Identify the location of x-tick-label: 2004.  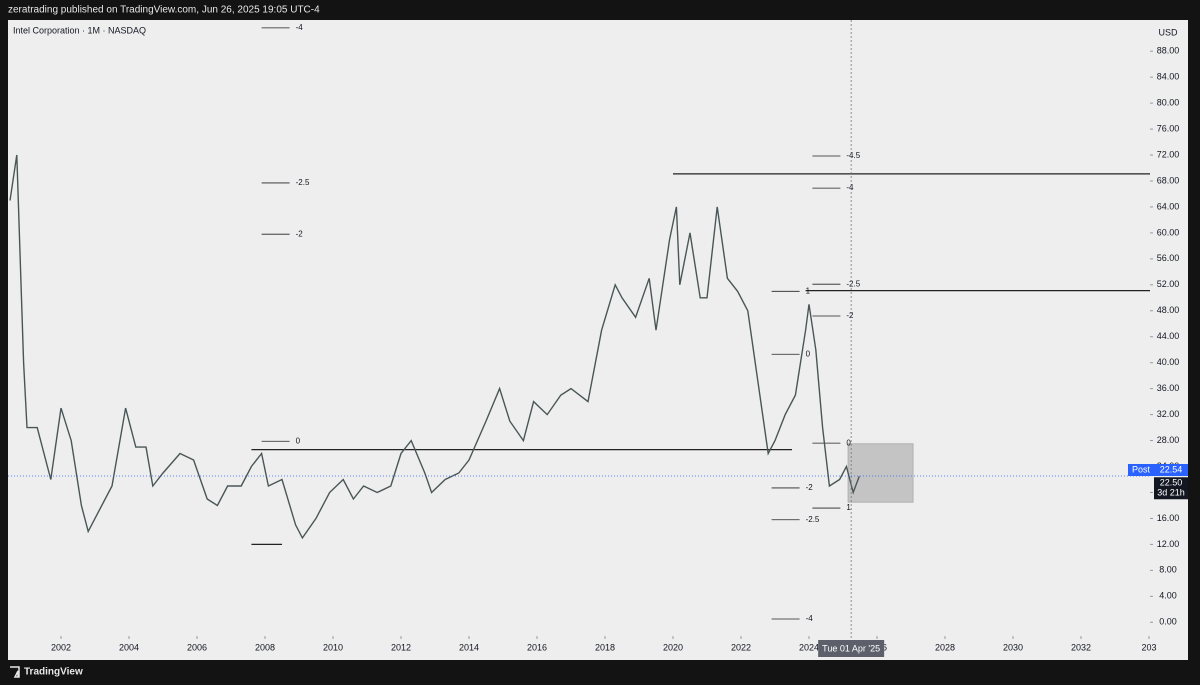
(129, 647).